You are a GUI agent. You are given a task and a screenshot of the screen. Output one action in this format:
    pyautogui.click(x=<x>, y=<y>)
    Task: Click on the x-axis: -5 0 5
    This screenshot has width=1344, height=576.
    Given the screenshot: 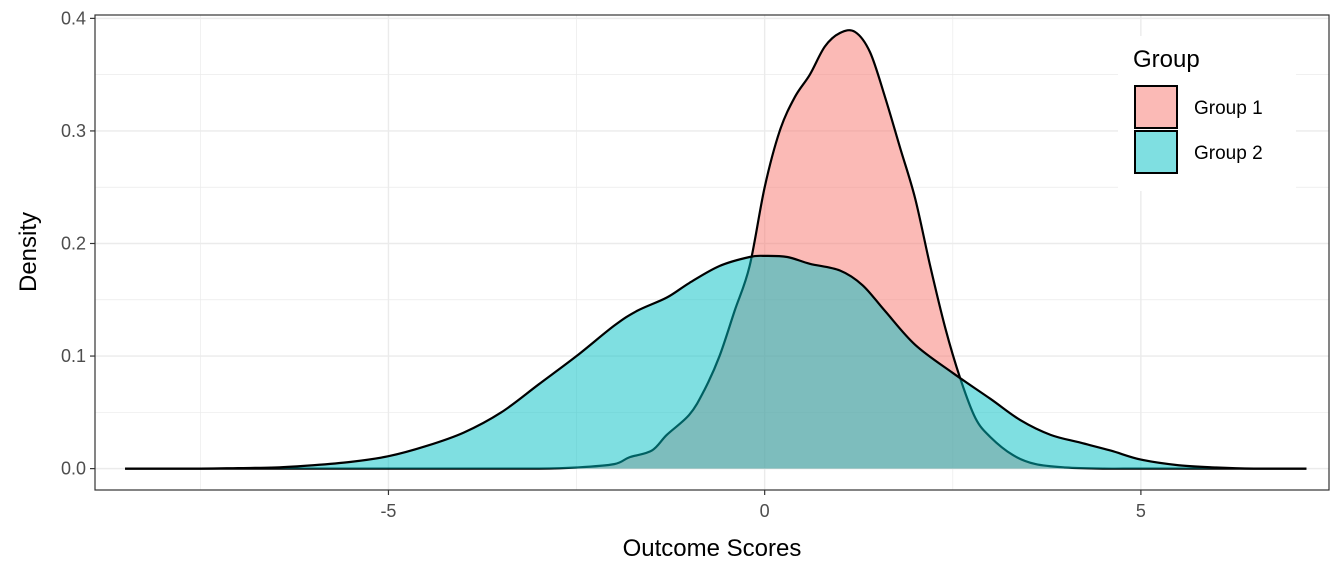 What is the action you would take?
    pyautogui.click(x=763, y=505)
    